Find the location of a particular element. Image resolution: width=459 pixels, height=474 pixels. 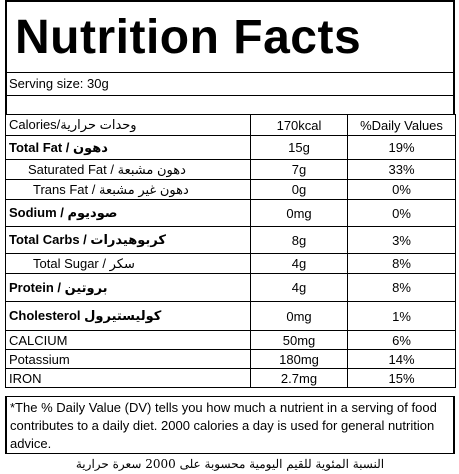

nutrient-amount: 8g is located at coordinates (299, 240).